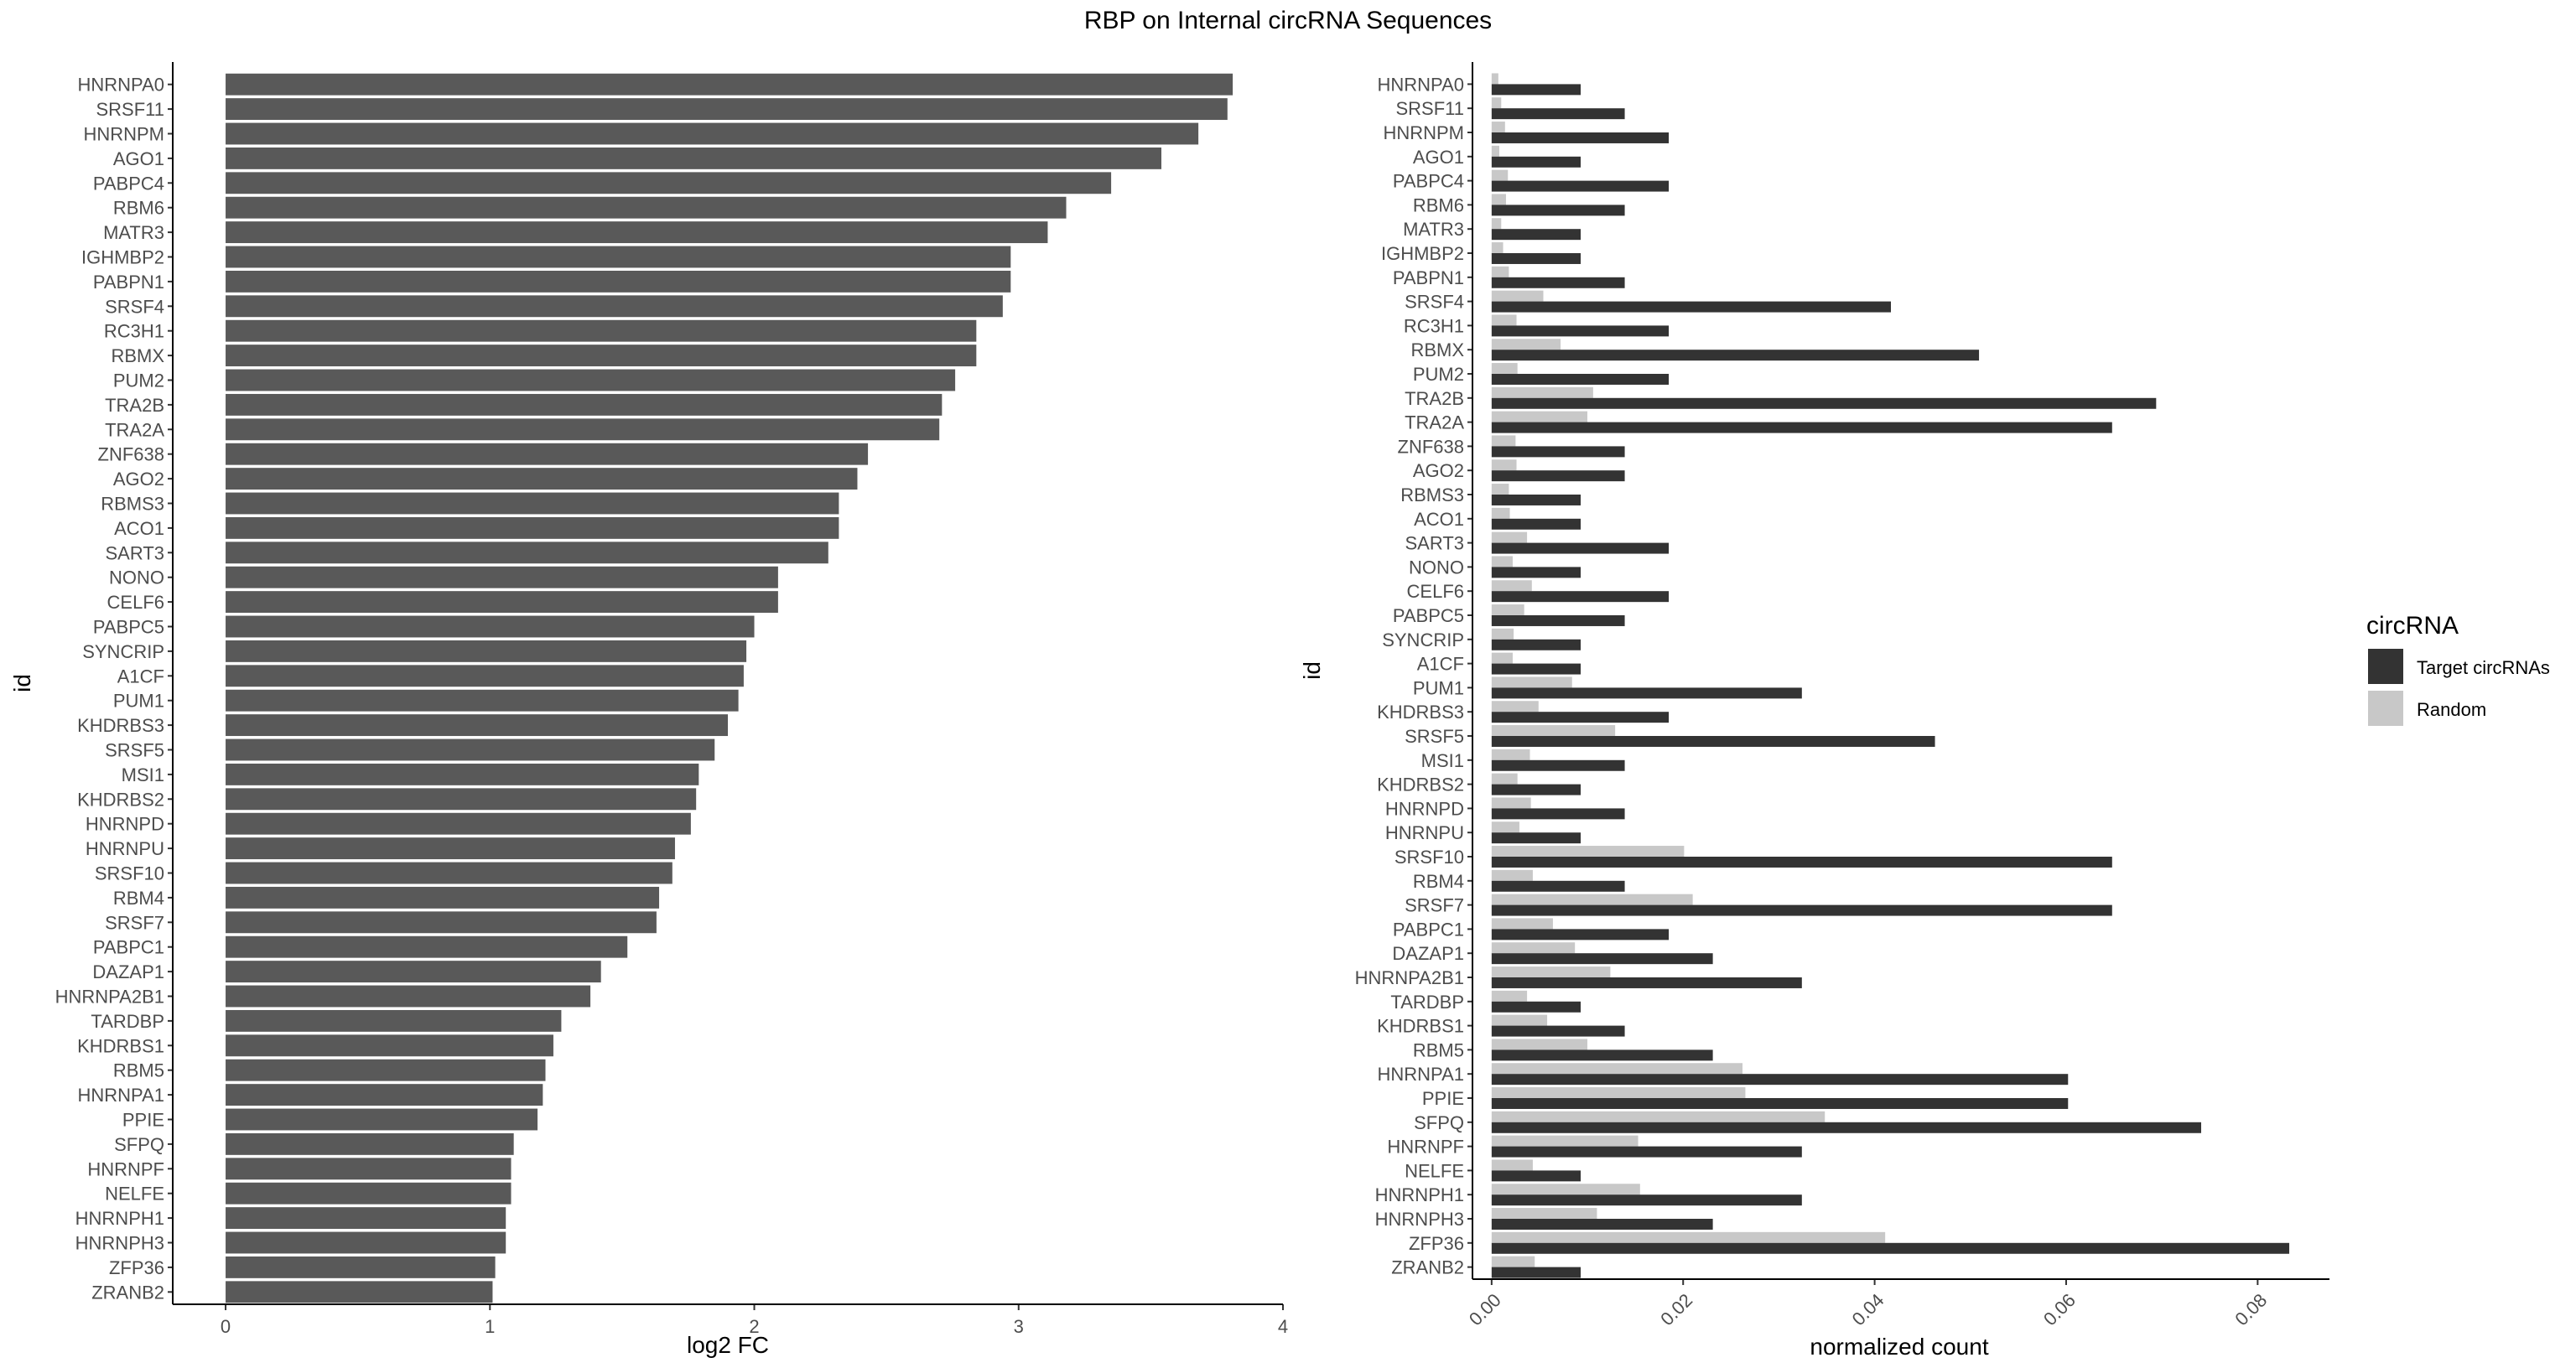 The width and height of the screenshot is (2576, 1368). Describe the element at coordinates (382, 1119) in the screenshot. I see `log2fc-bar-ppie` at that location.